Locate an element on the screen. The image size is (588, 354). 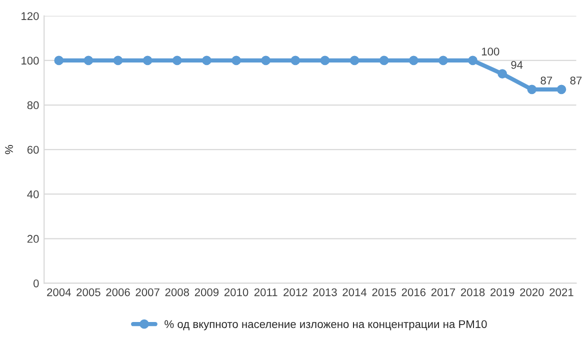
y-tick-label: 80 is located at coordinates (33, 105).